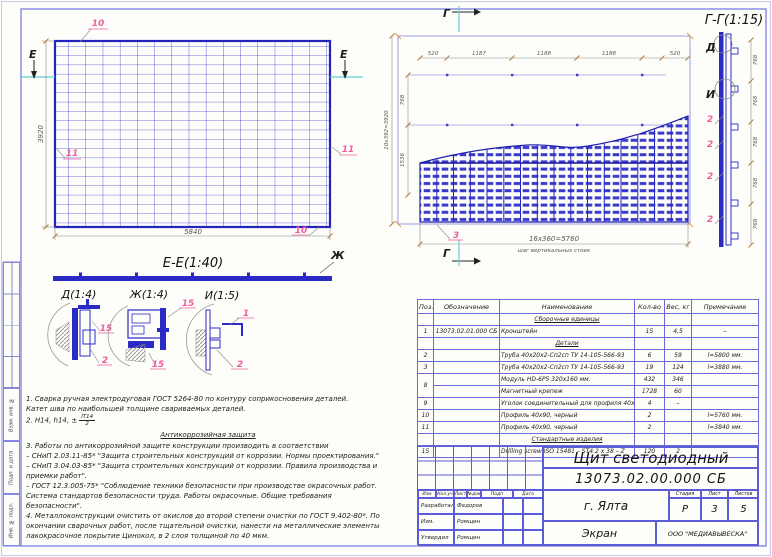 The height and width of the screenshot is (557, 772). What do you see at coordinates (98, 24) in the screenshot?
I see `callout-10-top: 10` at bounding box center [98, 24].